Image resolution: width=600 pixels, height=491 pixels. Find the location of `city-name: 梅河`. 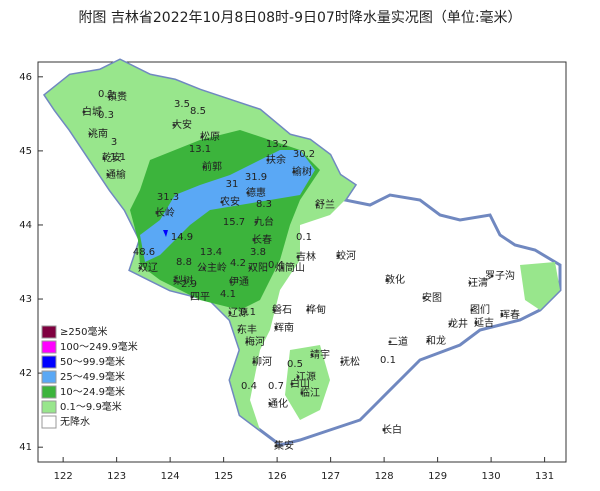

city-name: 梅河 is located at coordinates (255, 341).